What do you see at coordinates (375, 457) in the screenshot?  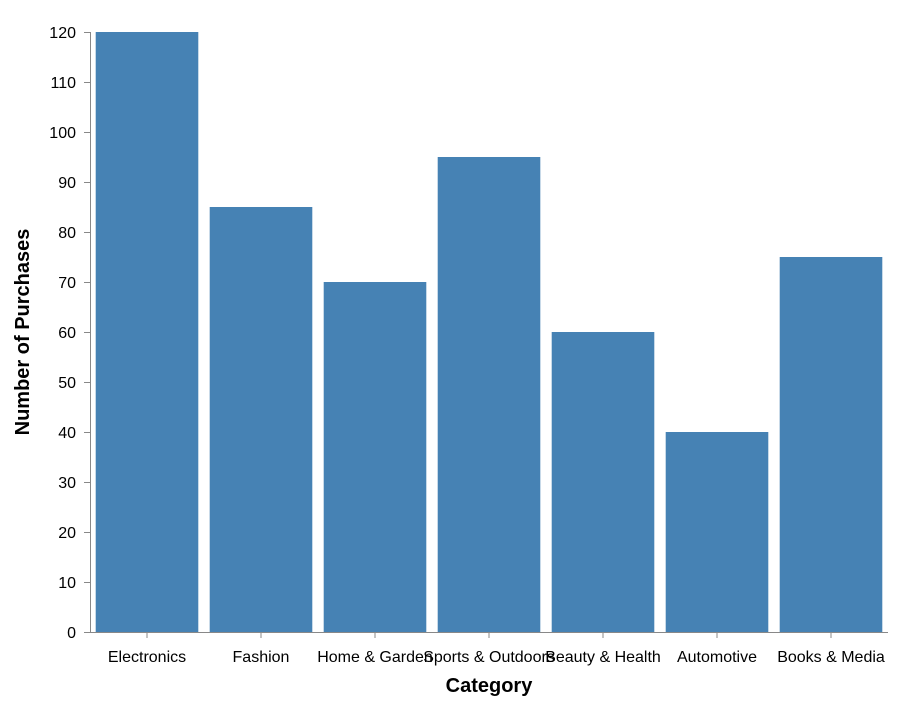 I see `bar-home-garden` at bounding box center [375, 457].